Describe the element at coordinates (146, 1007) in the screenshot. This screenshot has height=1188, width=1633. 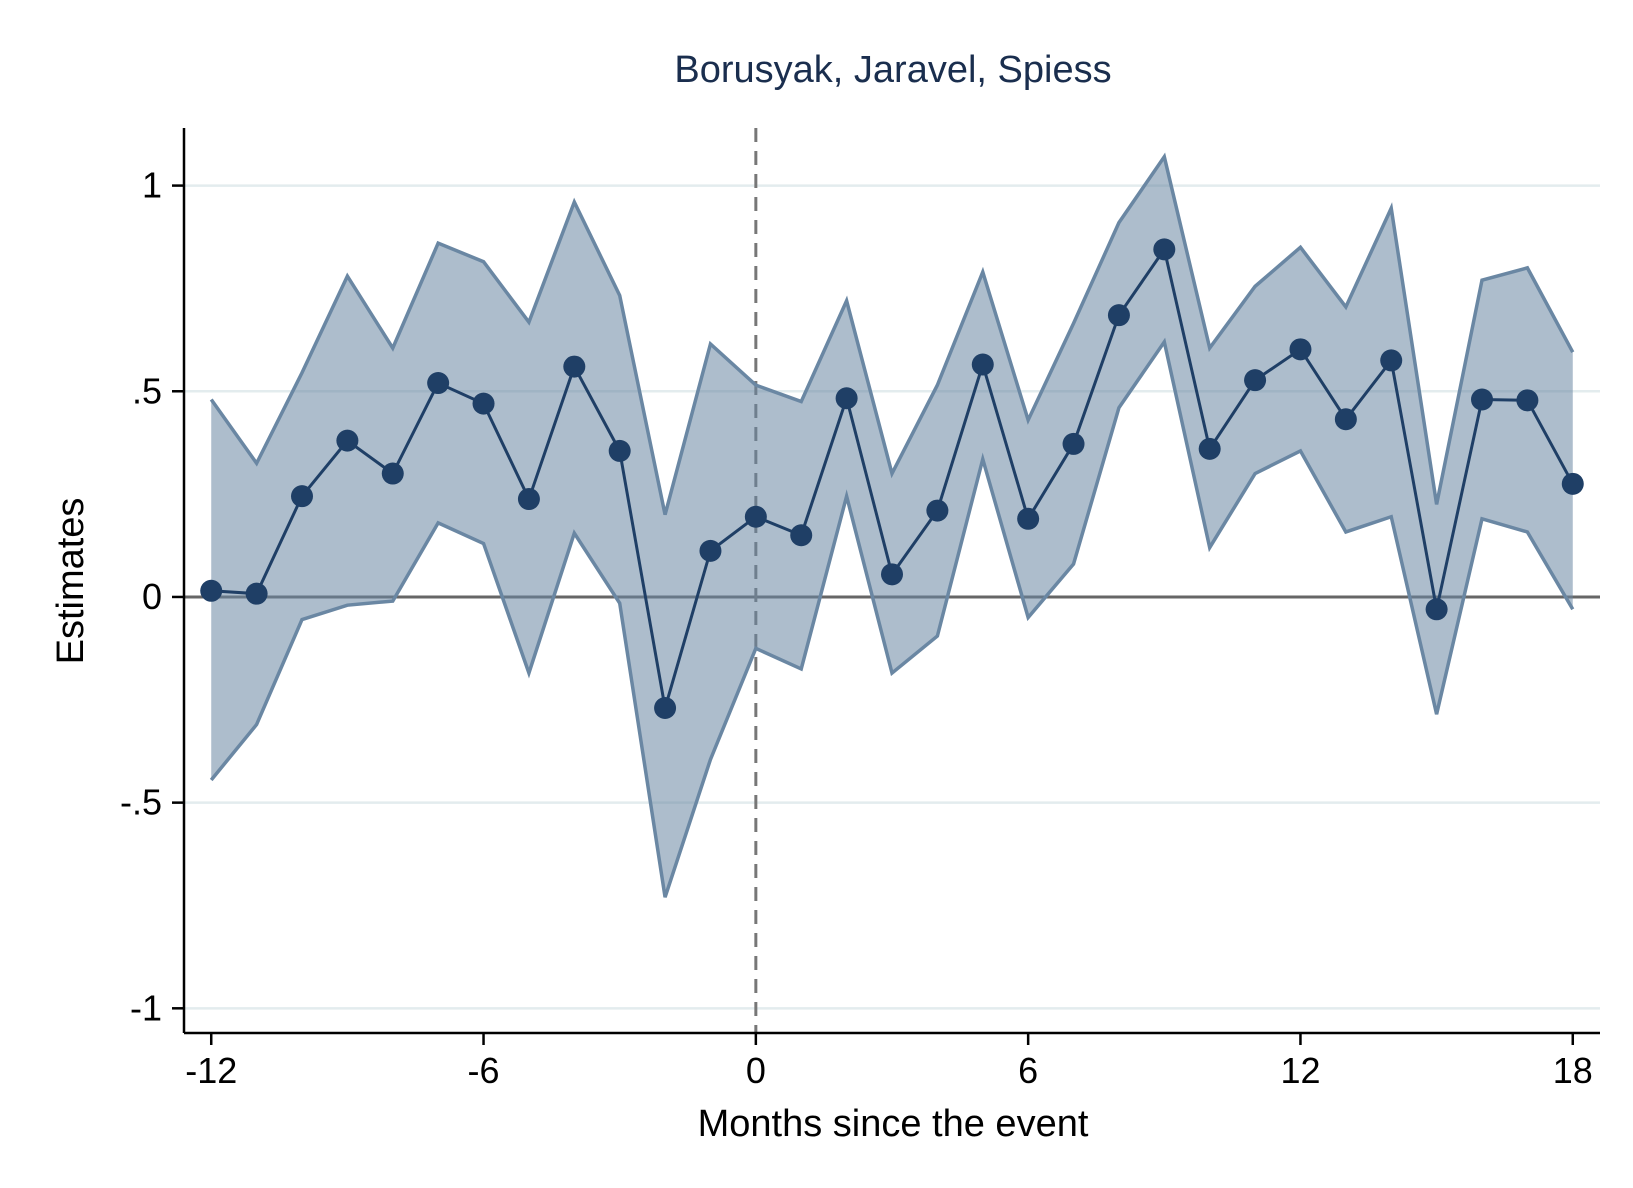
I see `y-tick-label: -1` at that location.